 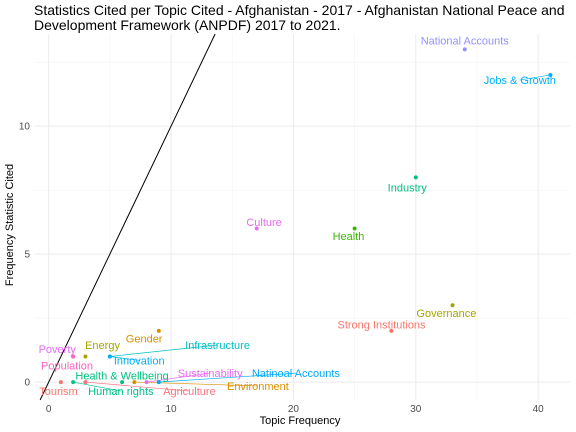 I want to click on point-label: Health & Wellbeing, so click(x=121, y=377).